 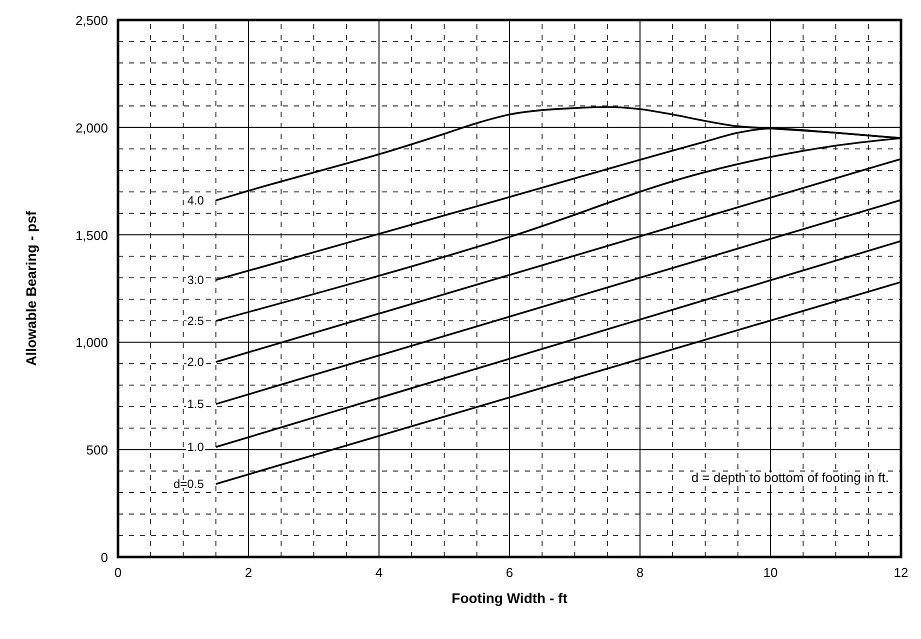 What do you see at coordinates (91, 128) in the screenshot?
I see `y-tick-label: 2,000` at bounding box center [91, 128].